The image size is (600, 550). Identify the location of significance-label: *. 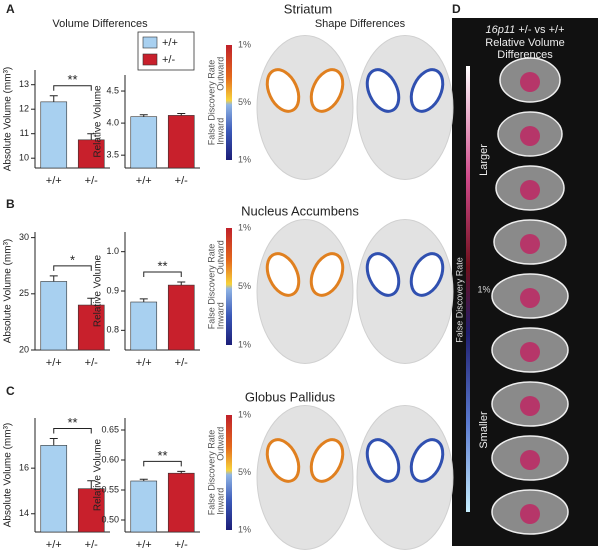
(72, 259).